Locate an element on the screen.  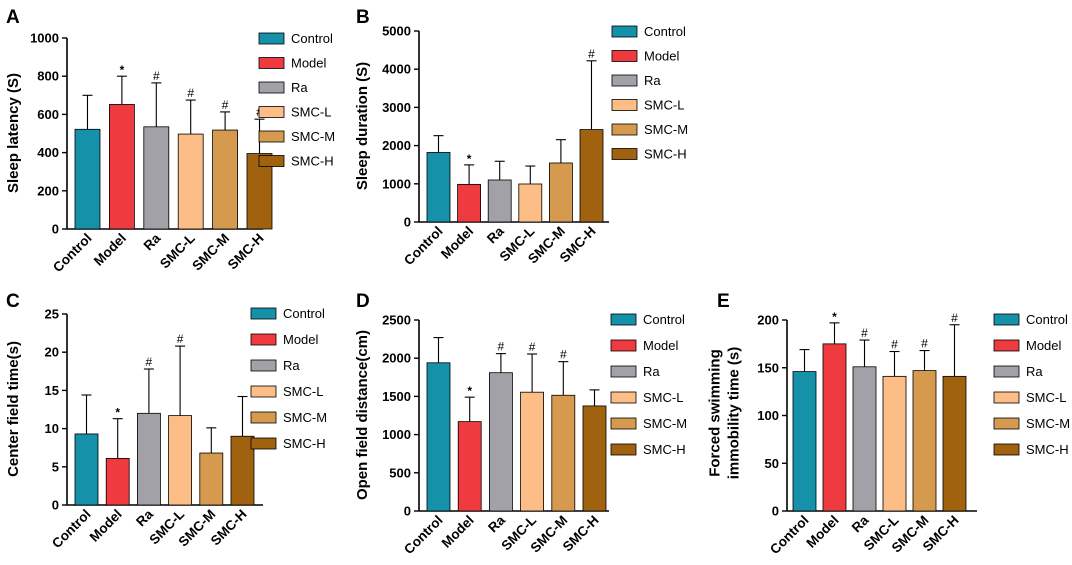
panel-label: A is located at coordinates (13, 17).